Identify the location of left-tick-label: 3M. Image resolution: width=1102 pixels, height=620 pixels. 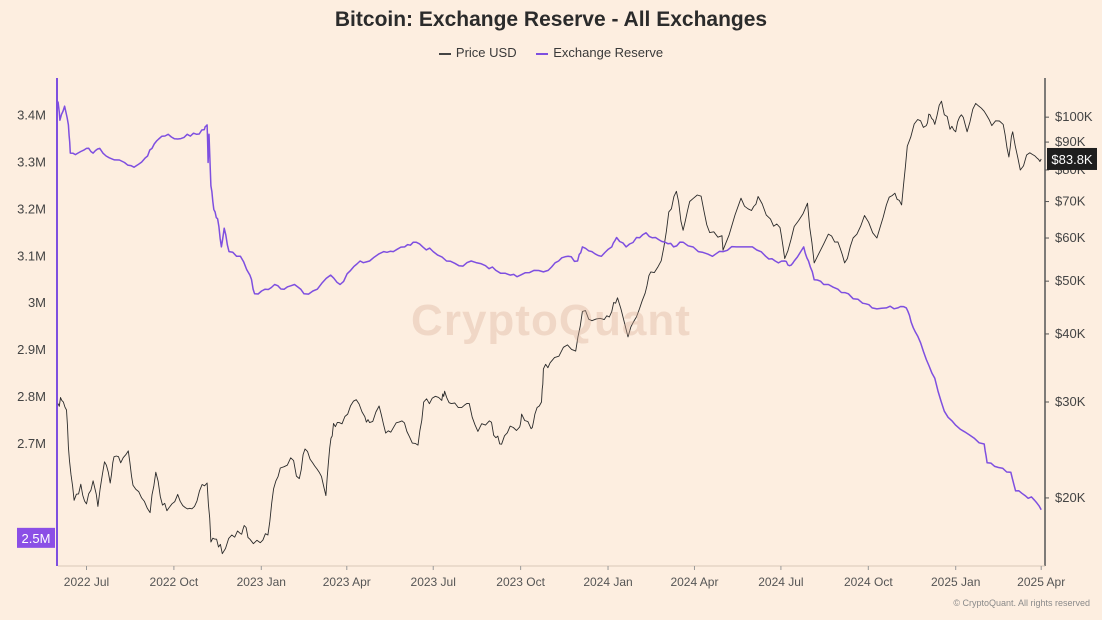
(37, 302).